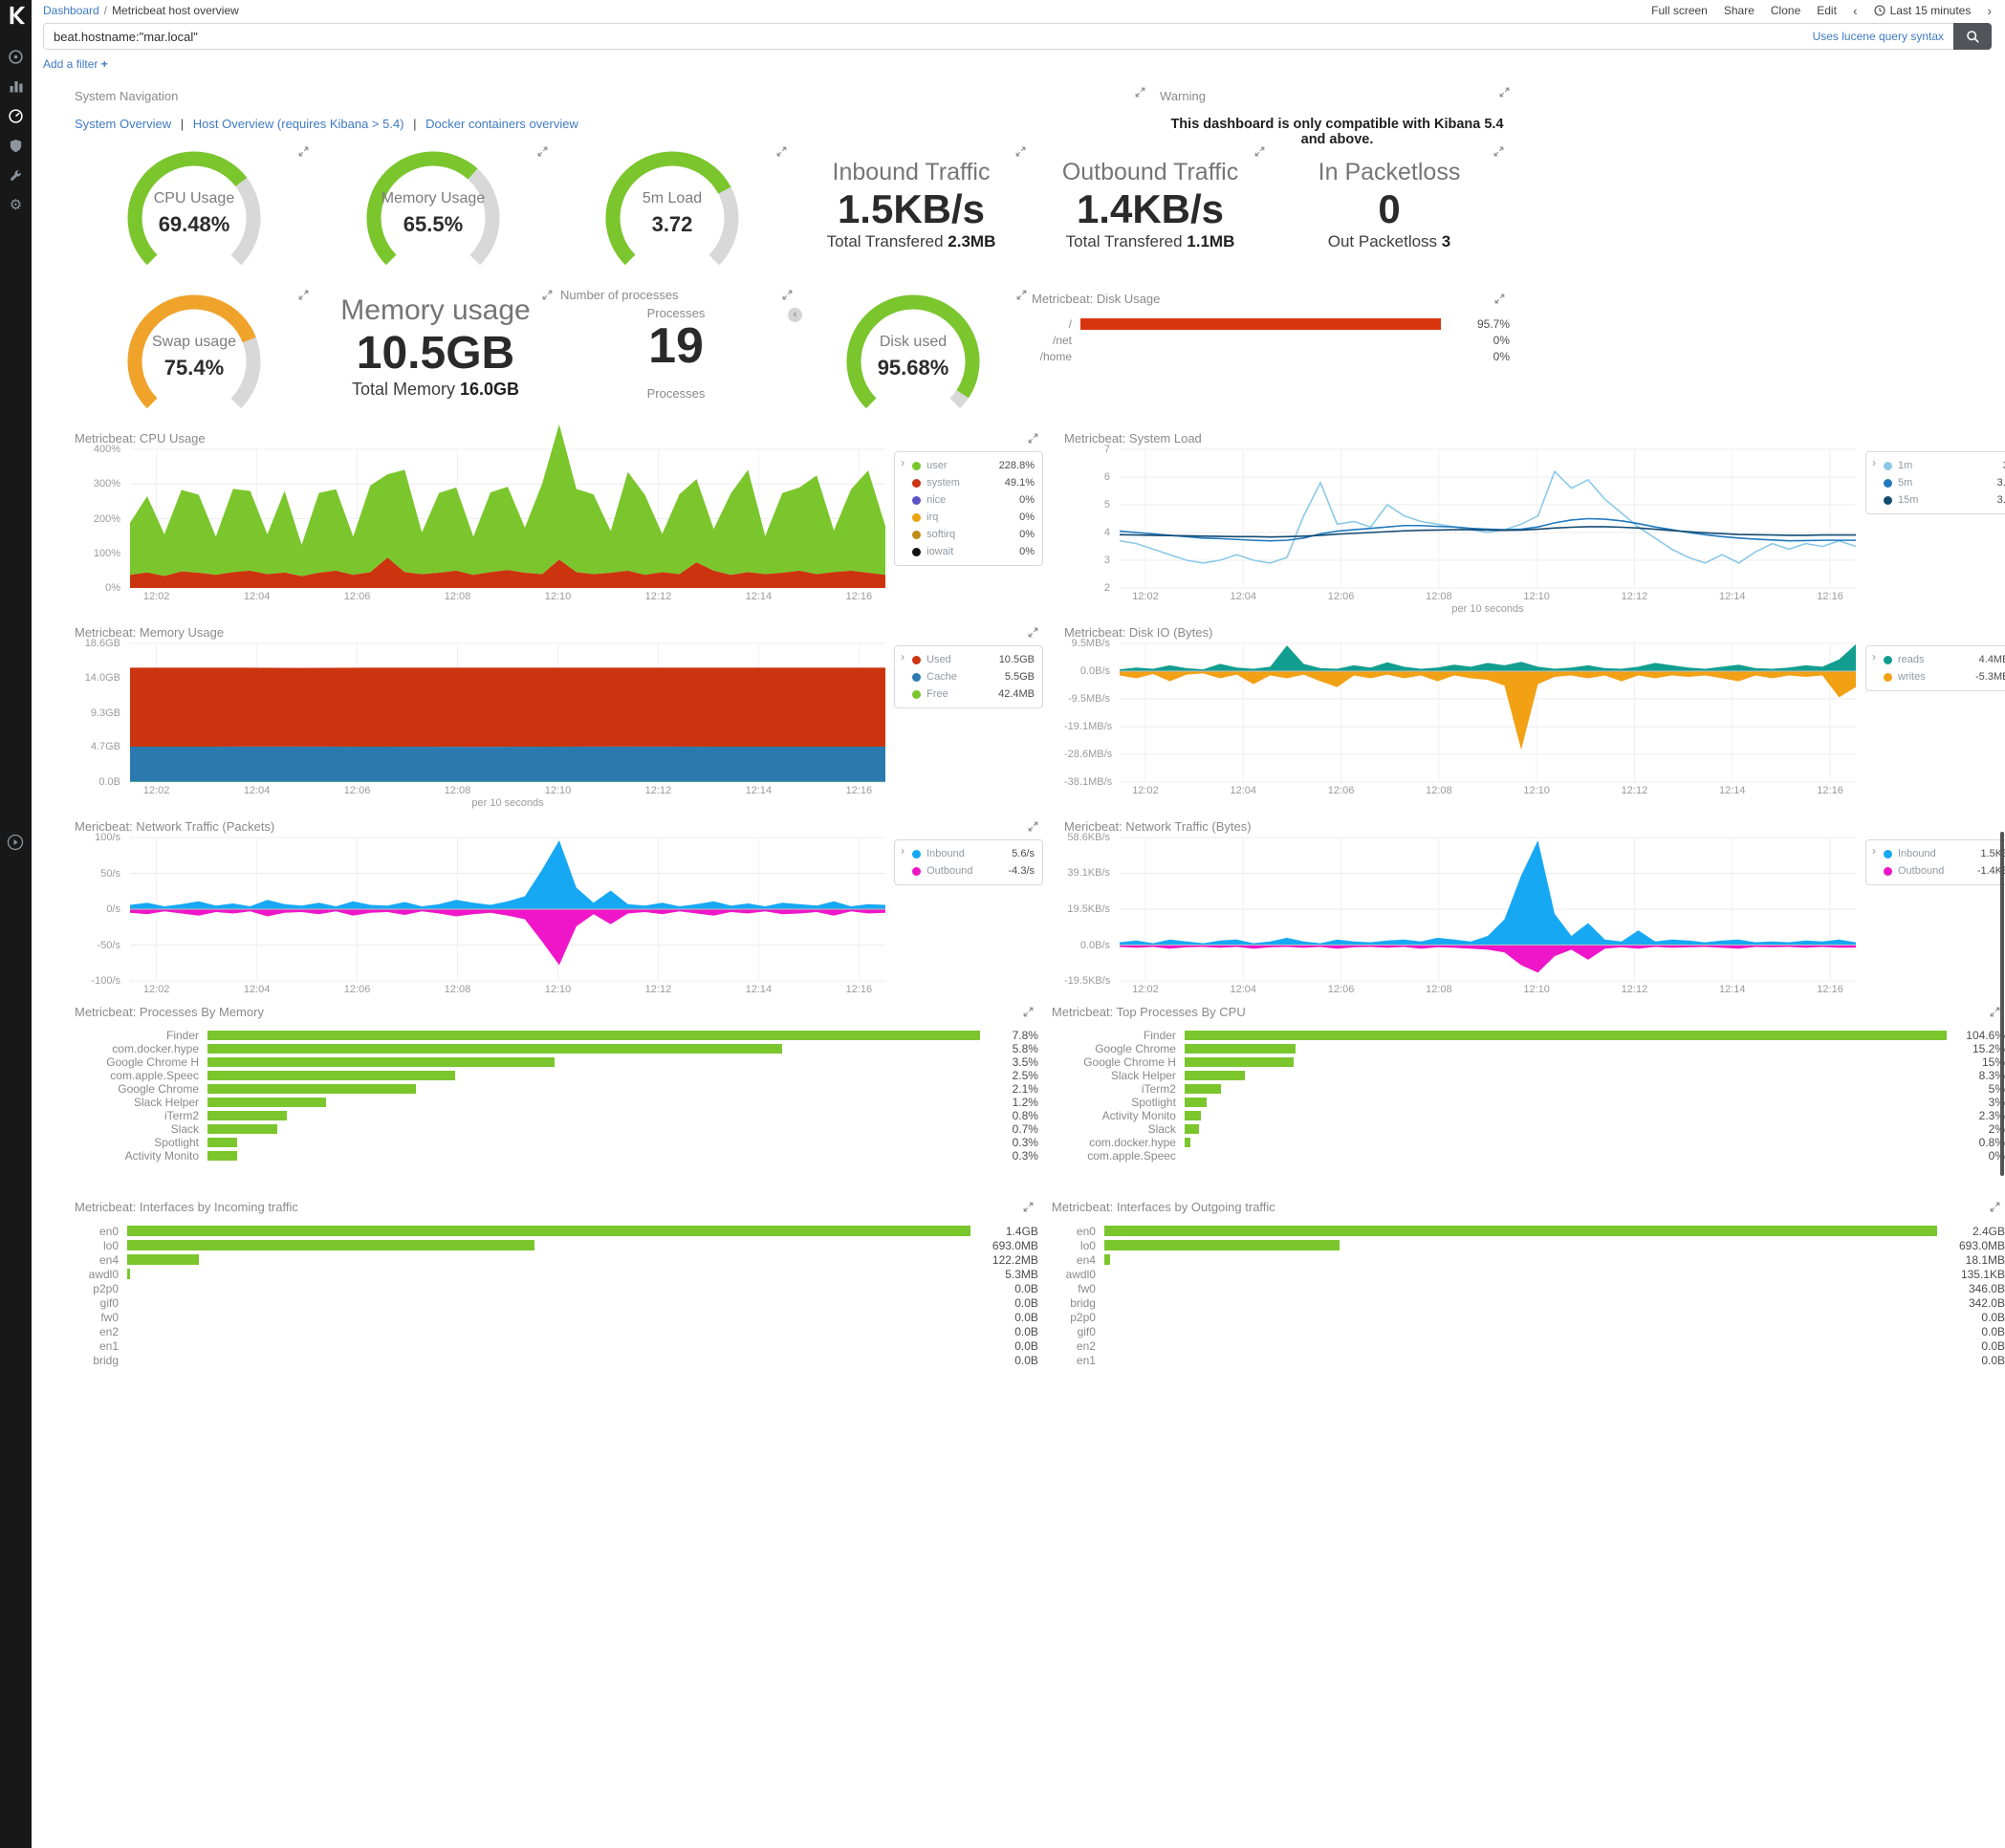 Image resolution: width=2005 pixels, height=1848 pixels. Describe the element at coordinates (1271, 324) in the screenshot. I see `bar-row: / 95.7%` at that location.